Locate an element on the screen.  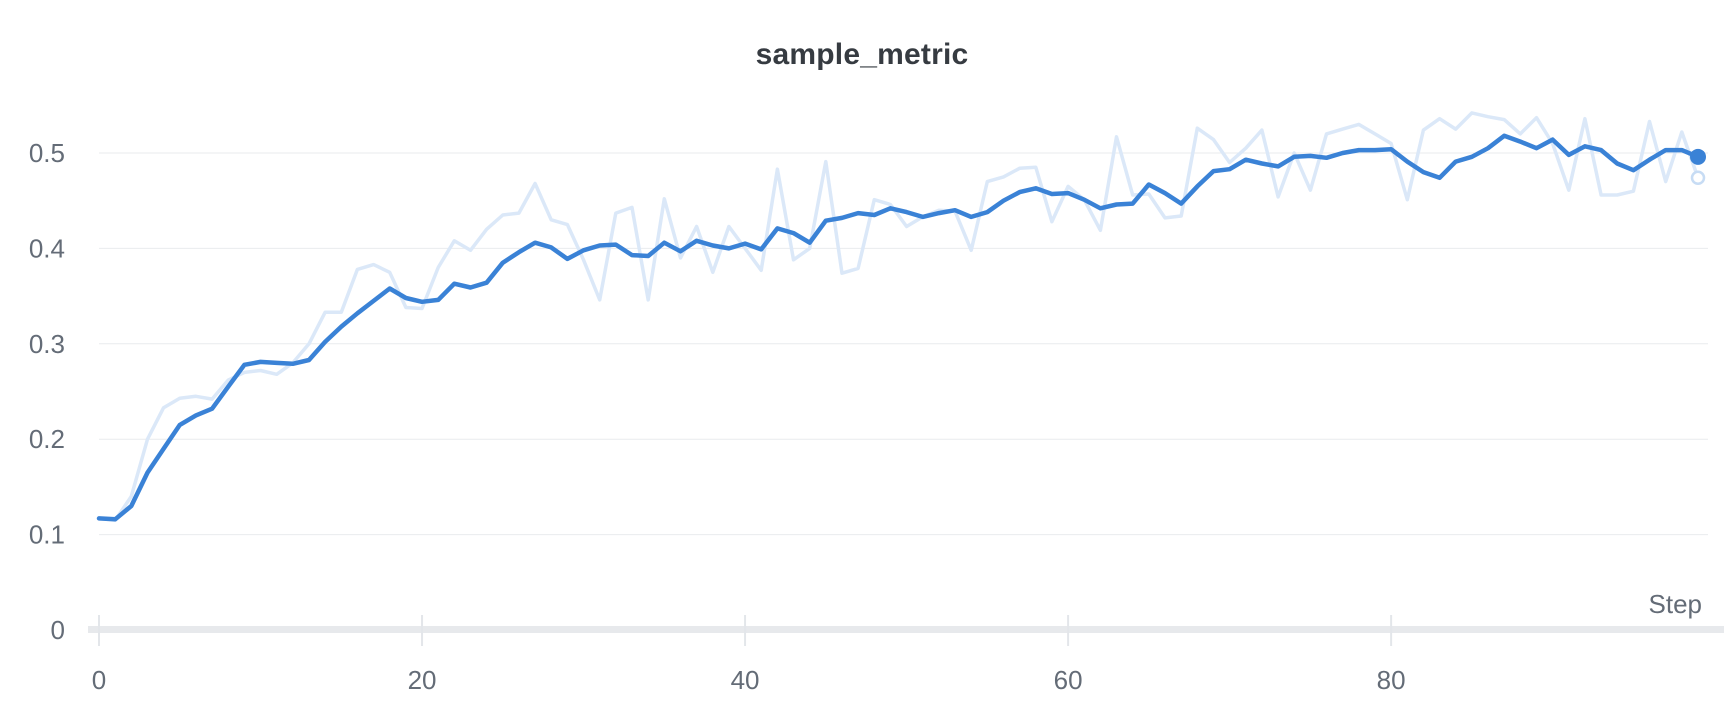
y-tick-label: 0.5 is located at coordinates (47, 153).